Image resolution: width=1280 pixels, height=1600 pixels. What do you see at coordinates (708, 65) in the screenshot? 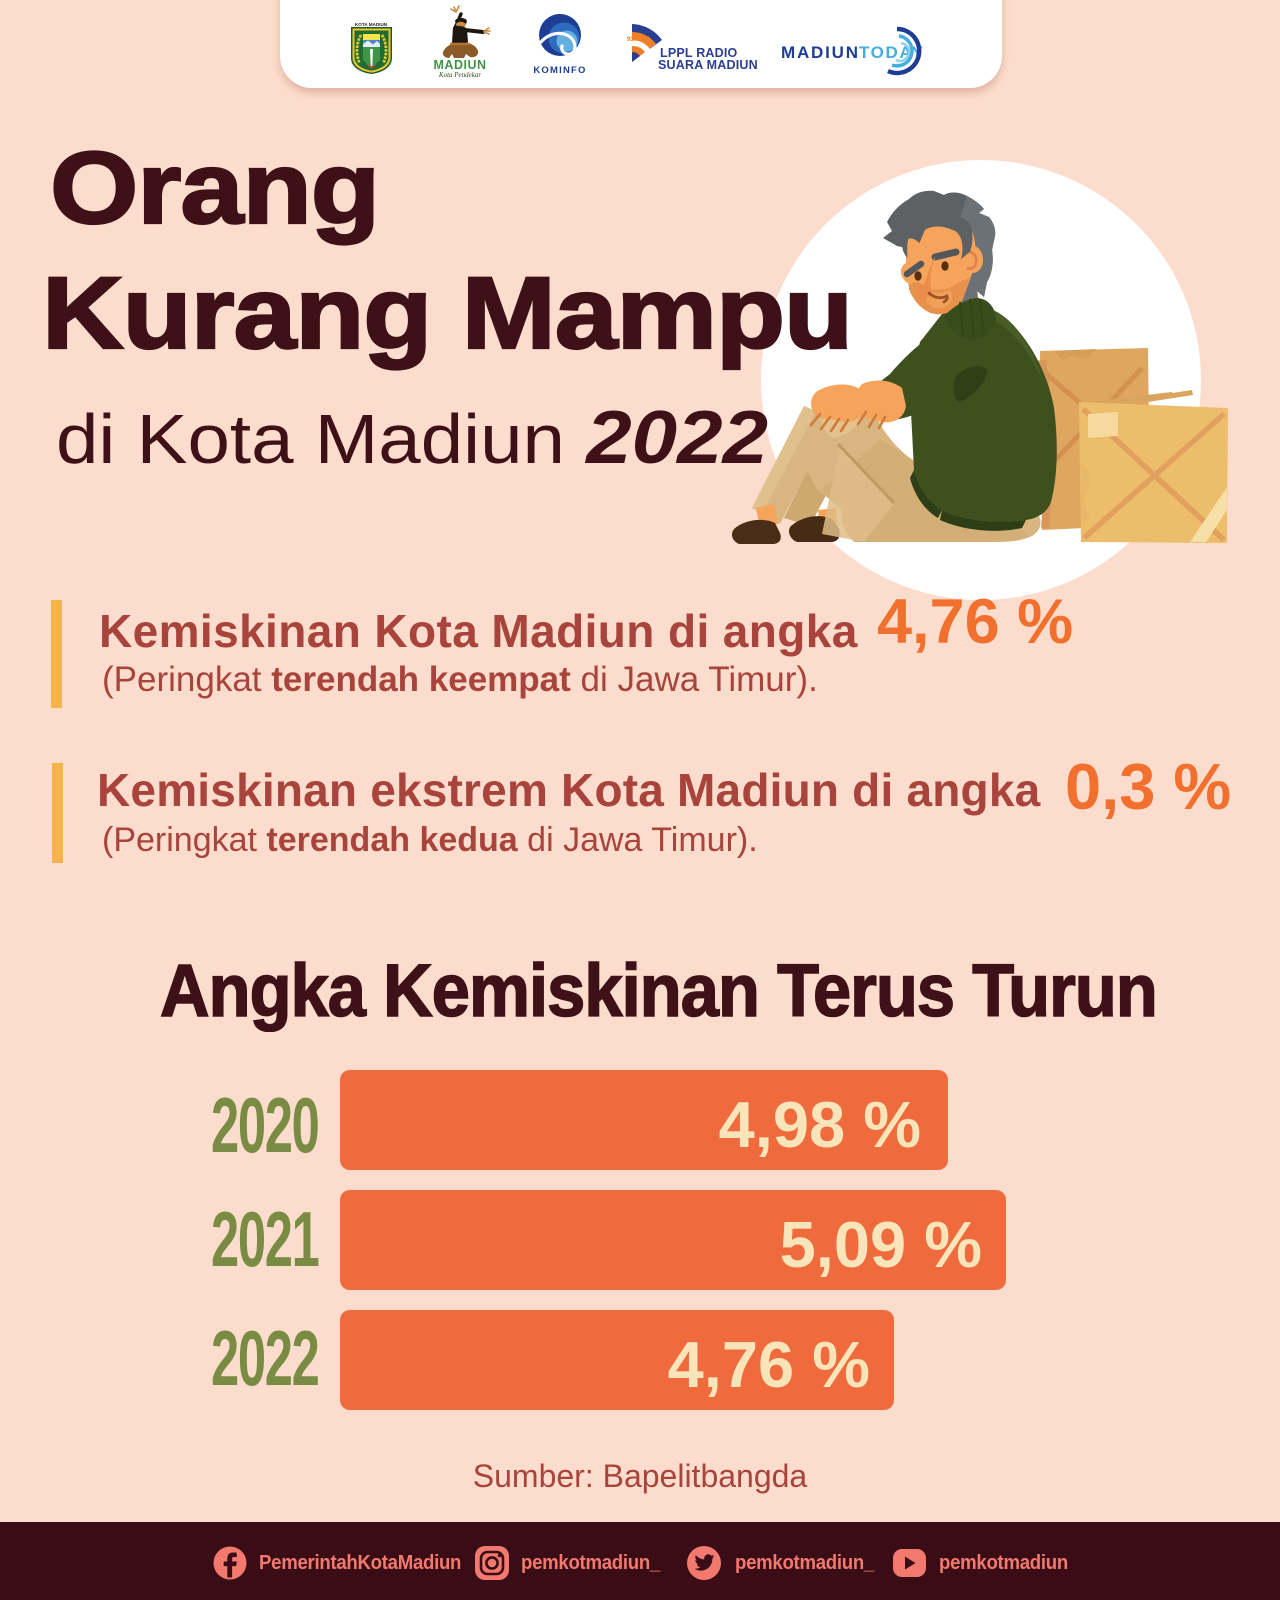
I see `svg-text: SUARA MADIUN` at bounding box center [708, 65].